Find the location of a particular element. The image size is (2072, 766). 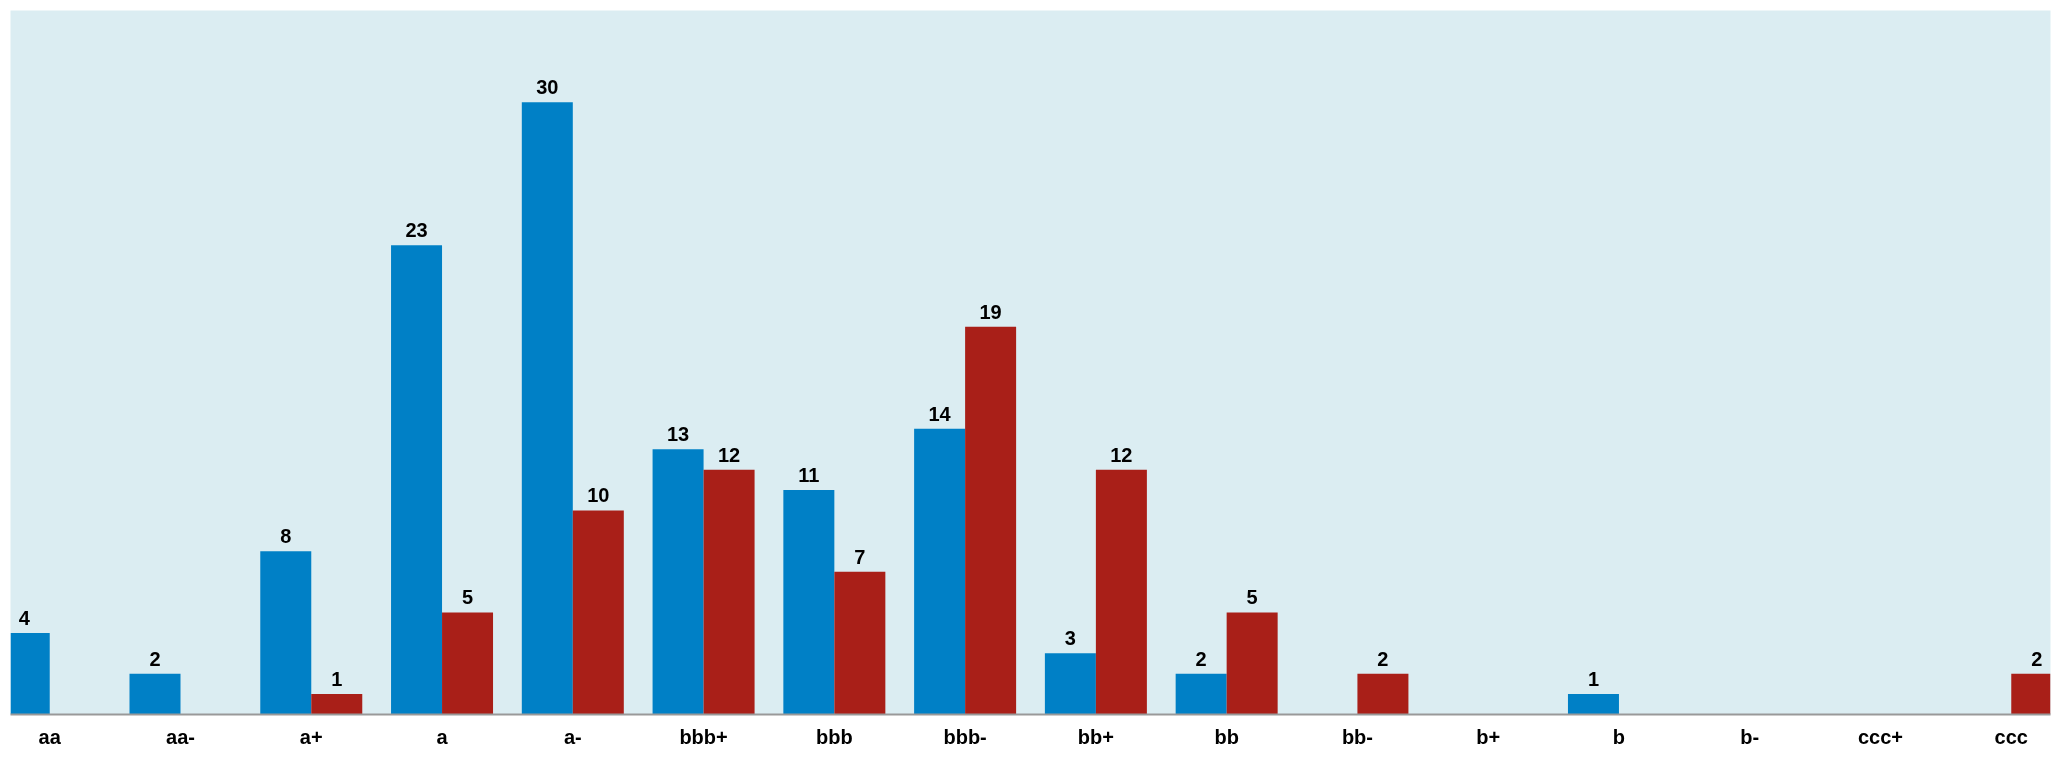

data-label: 8 is located at coordinates (286, 536).